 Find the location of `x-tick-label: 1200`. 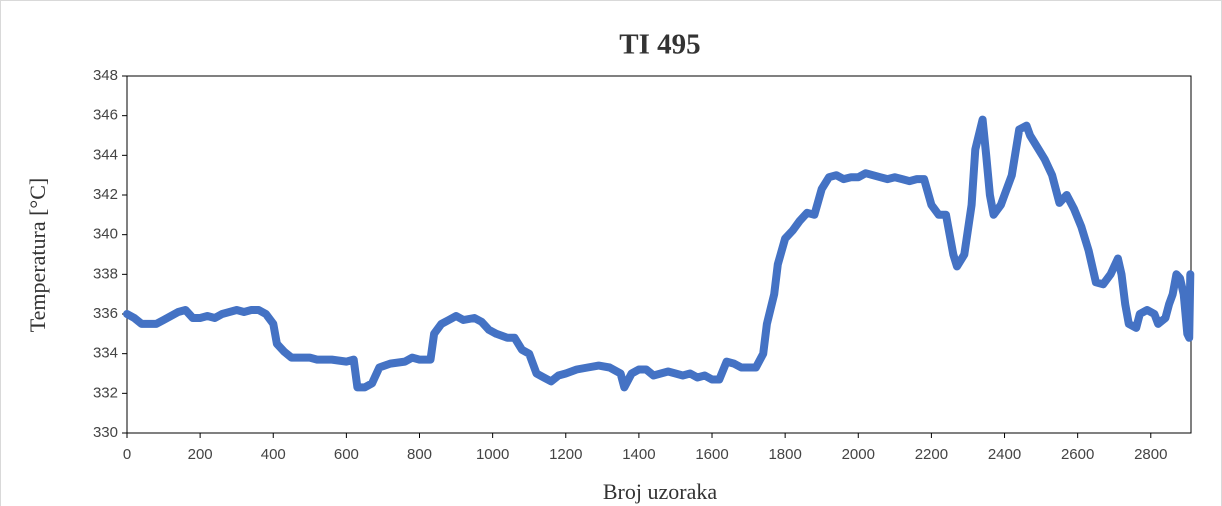

x-tick-label: 1200 is located at coordinates (565, 454).